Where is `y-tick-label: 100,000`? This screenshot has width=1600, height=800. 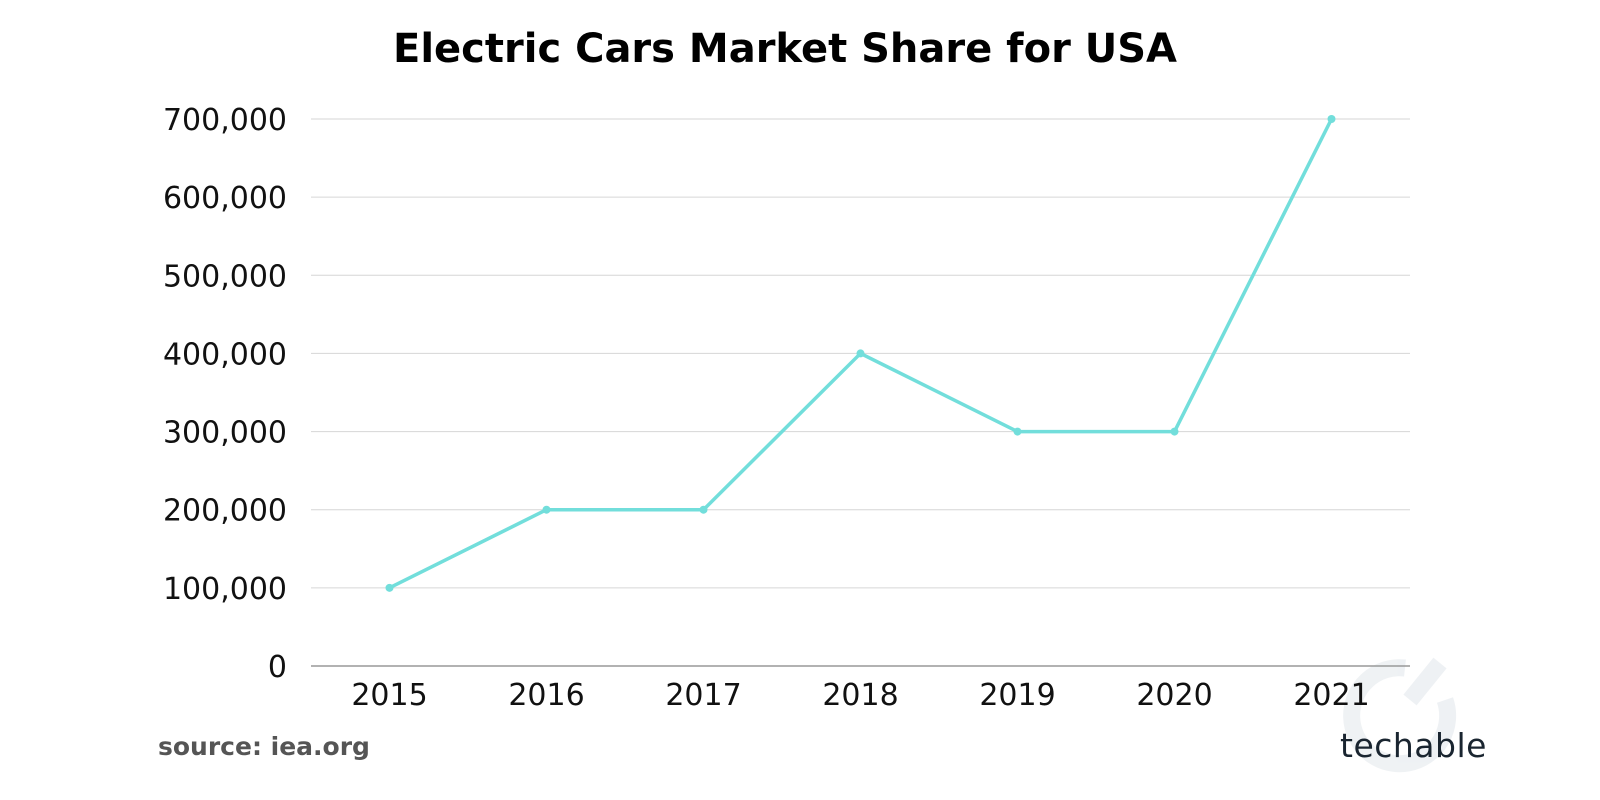 y-tick-label: 100,000 is located at coordinates (225, 589).